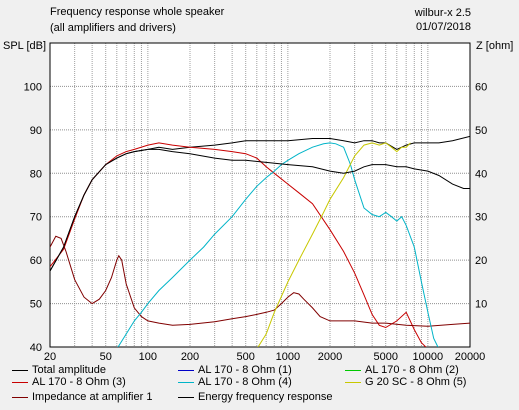 The width and height of the screenshot is (519, 410). What do you see at coordinates (246, 357) in the screenshot?
I see `x-tick-label: 500` at bounding box center [246, 357].